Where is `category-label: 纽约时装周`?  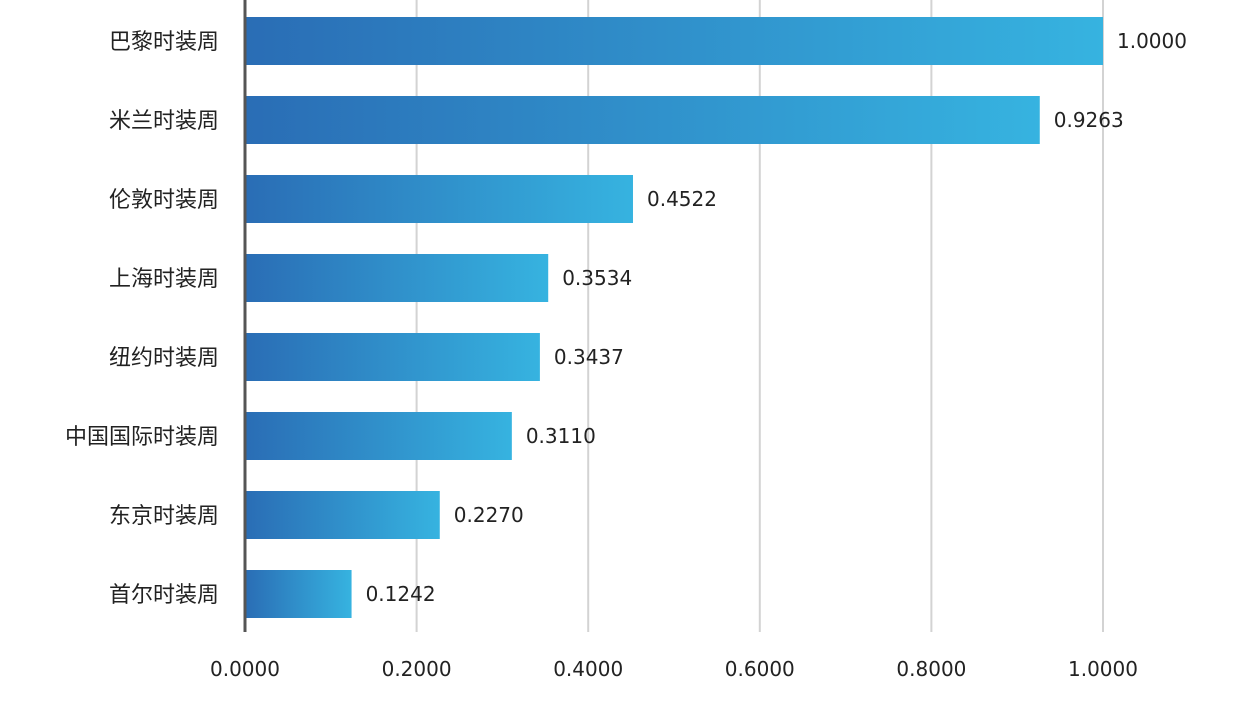
category-label: 纽约时装周 is located at coordinates (164, 358).